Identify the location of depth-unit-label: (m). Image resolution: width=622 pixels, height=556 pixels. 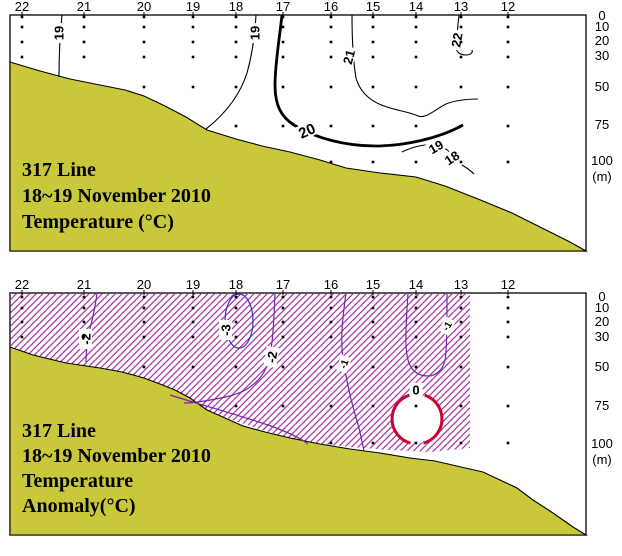
(602, 176).